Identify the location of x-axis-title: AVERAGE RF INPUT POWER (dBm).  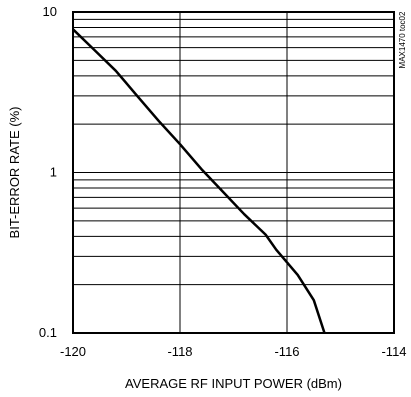
(233, 383).